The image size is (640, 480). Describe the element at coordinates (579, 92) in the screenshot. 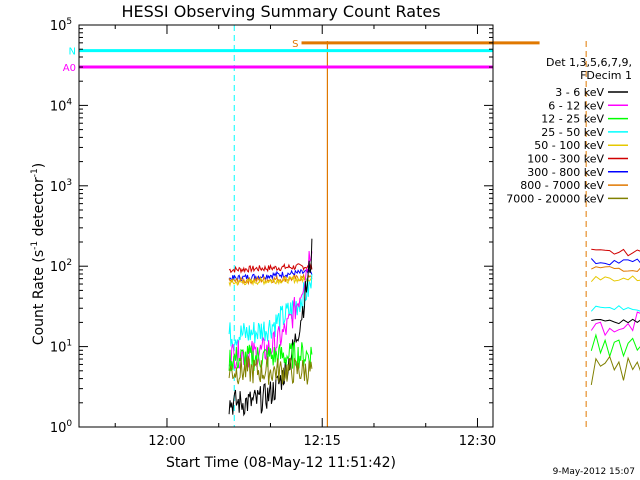

I see `legend-entry-label: 3 - 6 keV` at that location.